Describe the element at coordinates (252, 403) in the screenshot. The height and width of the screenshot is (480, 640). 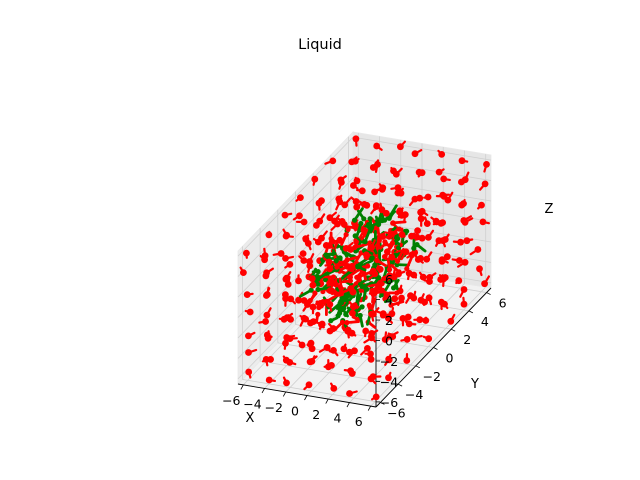
I see `x-tick-label: −4` at that location.